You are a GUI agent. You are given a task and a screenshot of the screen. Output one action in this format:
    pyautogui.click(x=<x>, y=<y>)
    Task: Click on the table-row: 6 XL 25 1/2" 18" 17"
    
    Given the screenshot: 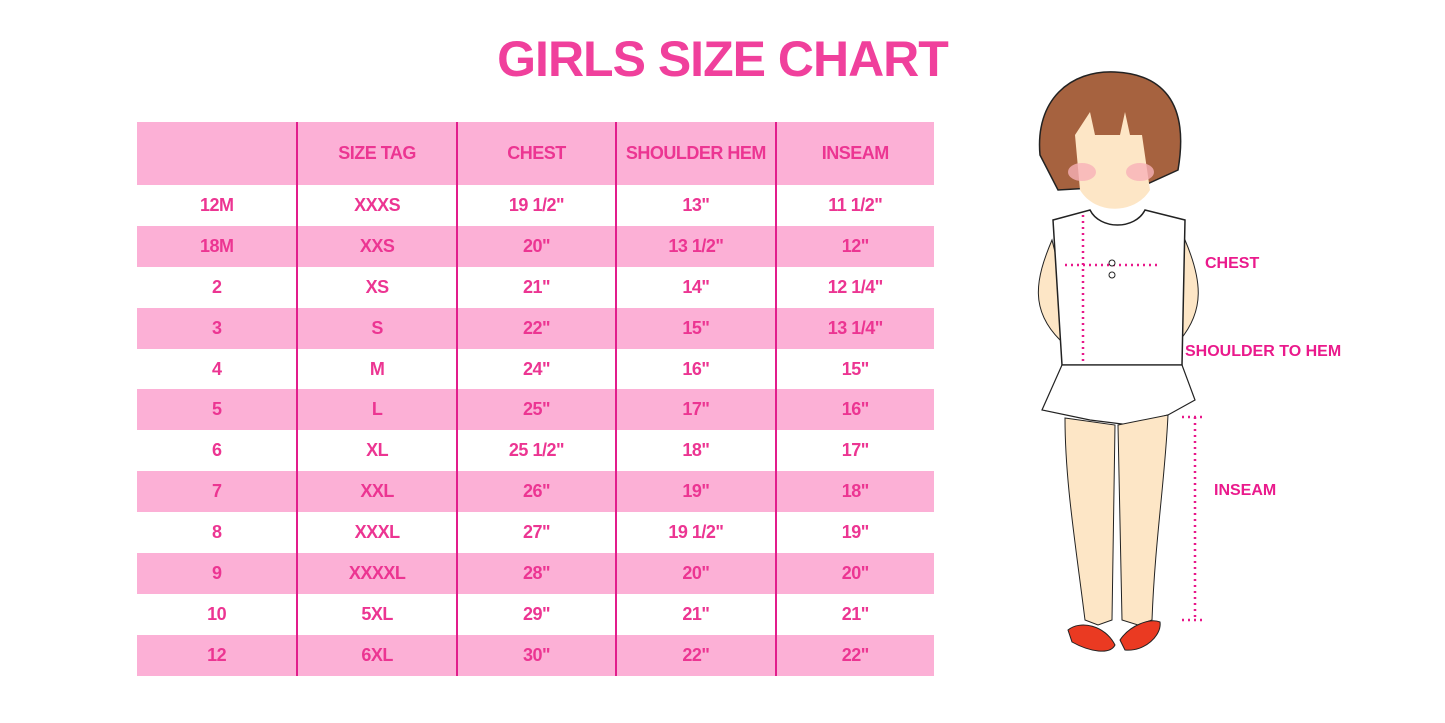 What is the action you would take?
    pyautogui.click(x=535, y=451)
    